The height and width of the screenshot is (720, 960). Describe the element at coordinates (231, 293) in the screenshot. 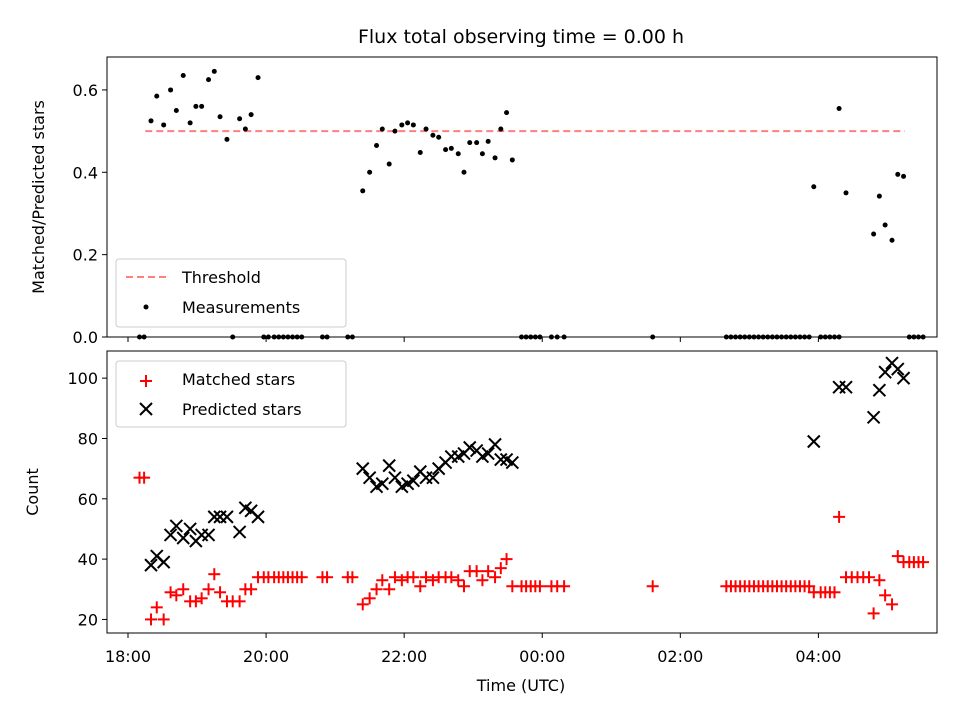

I see `top-legend: Threshold Measurements` at that location.